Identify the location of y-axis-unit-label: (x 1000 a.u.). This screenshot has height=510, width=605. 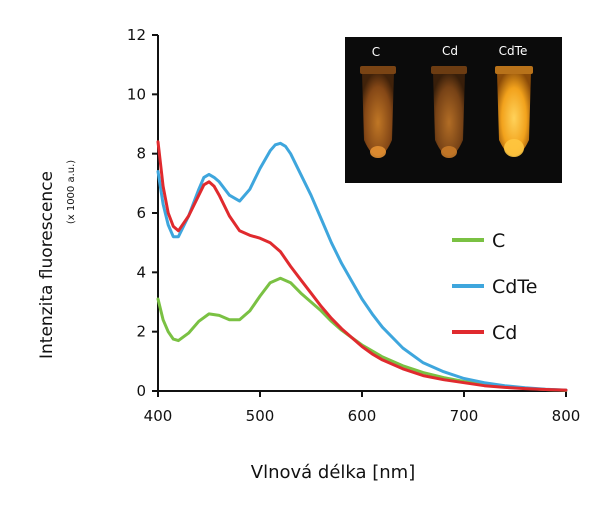
(71, 192).